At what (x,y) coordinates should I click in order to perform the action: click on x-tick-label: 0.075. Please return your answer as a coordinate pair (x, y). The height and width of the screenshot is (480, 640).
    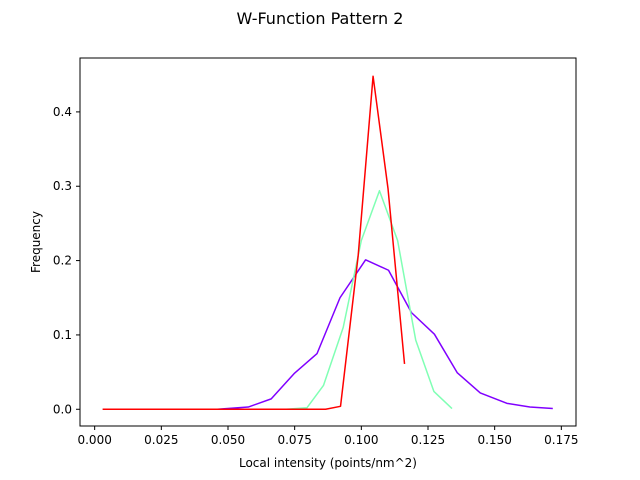
    Looking at the image, I should click on (294, 440).